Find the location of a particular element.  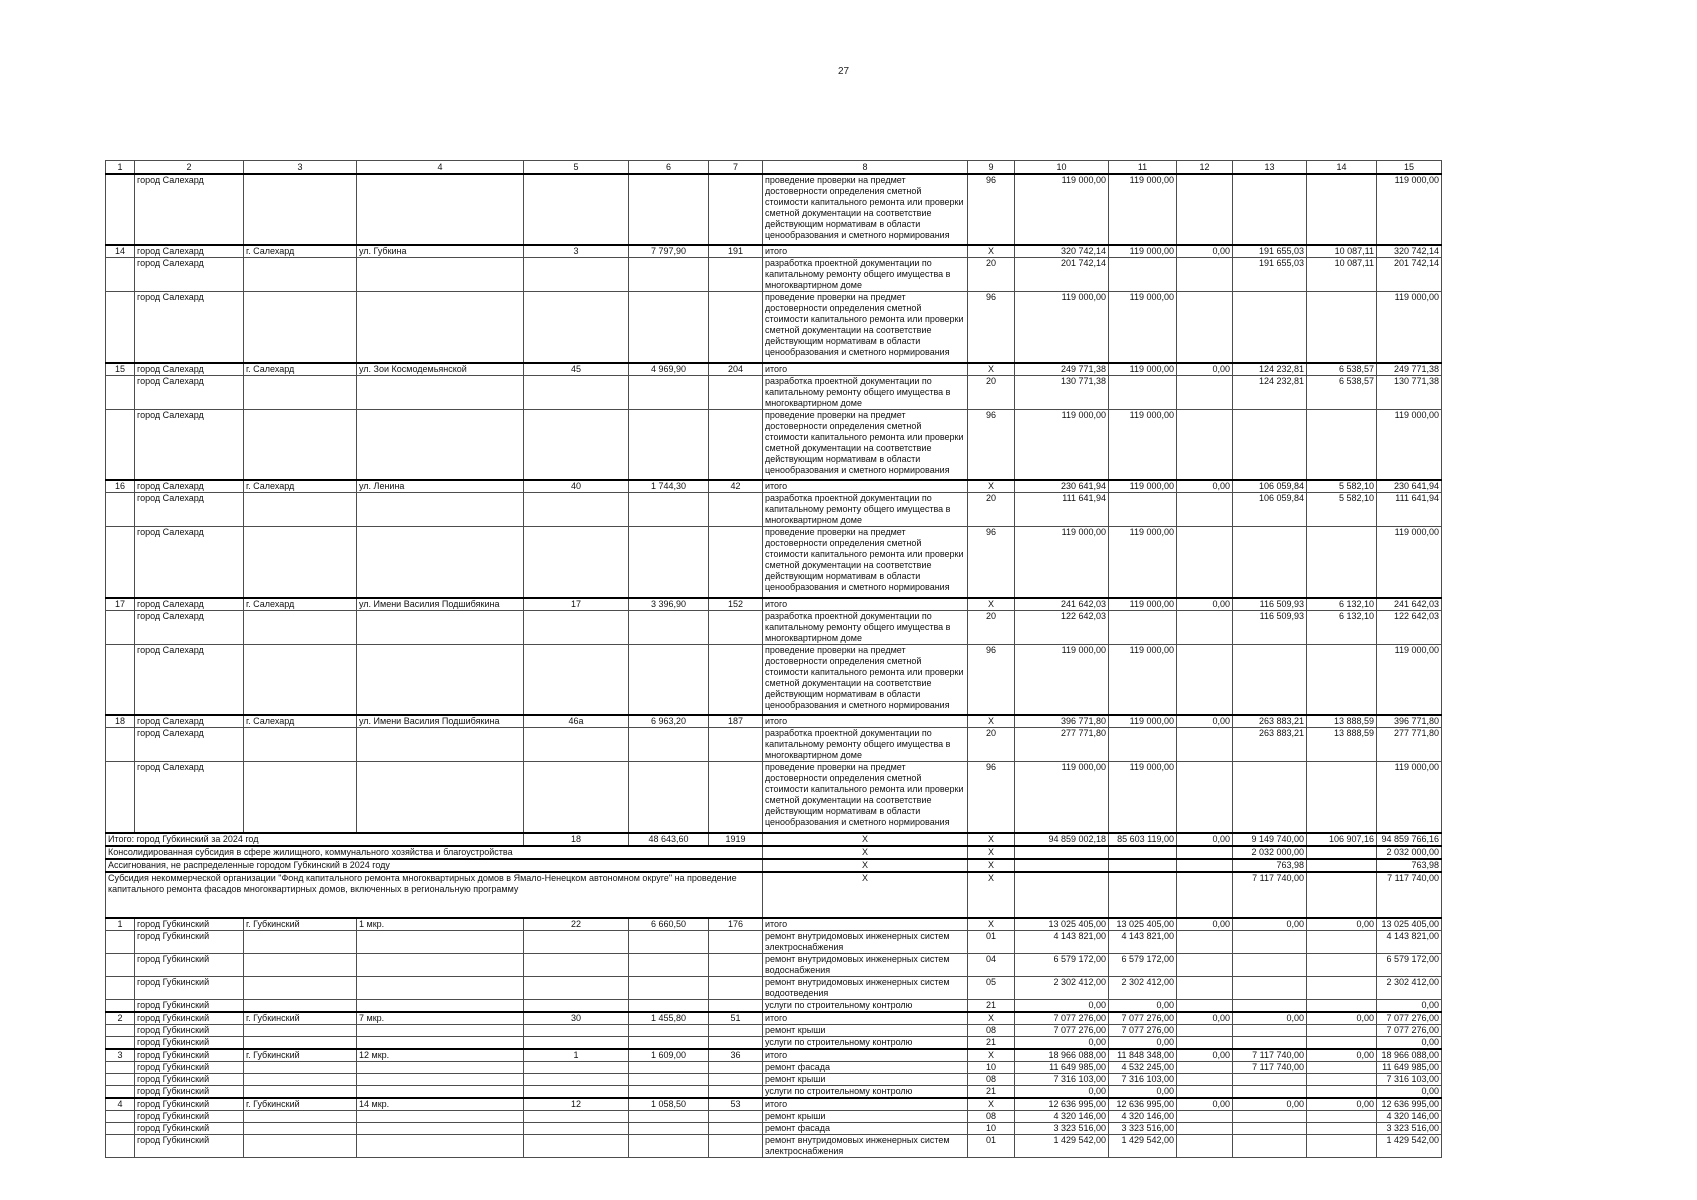

table-cell: 1919 is located at coordinates (735, 838).